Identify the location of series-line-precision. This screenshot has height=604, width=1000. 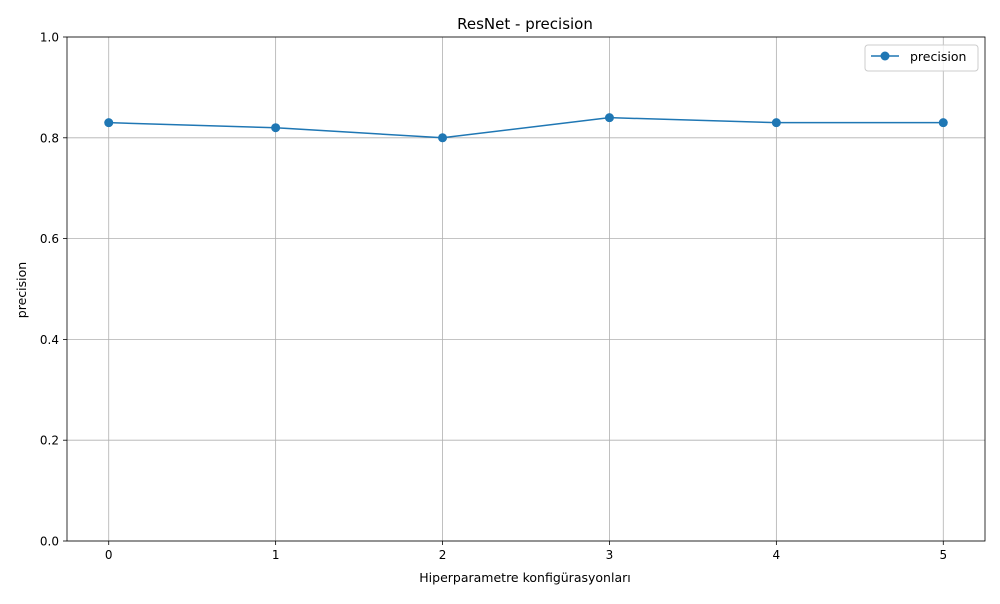
(526, 127).